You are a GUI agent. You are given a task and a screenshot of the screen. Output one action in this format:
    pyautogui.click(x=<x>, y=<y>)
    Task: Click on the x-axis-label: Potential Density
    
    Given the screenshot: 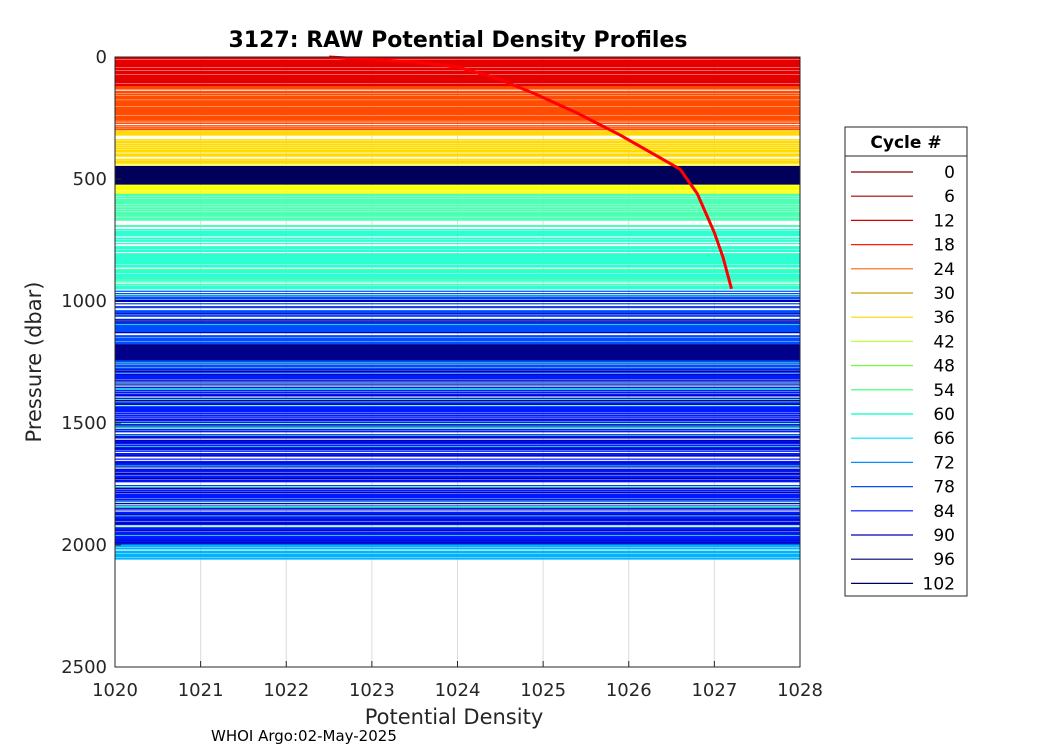 What is the action you would take?
    pyautogui.click(x=454, y=717)
    